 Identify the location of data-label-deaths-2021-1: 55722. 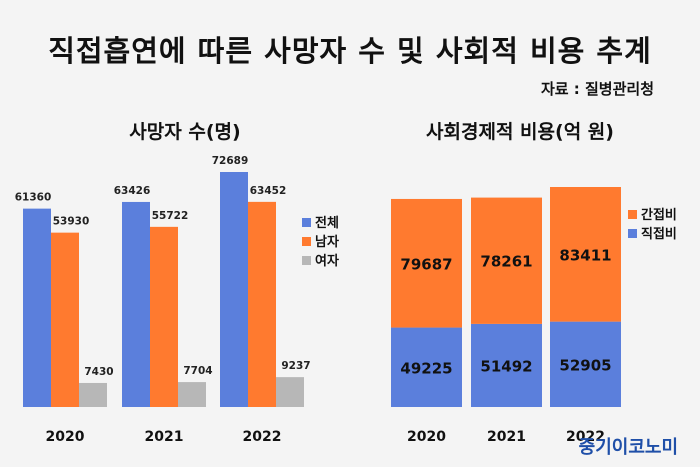
(170, 216).